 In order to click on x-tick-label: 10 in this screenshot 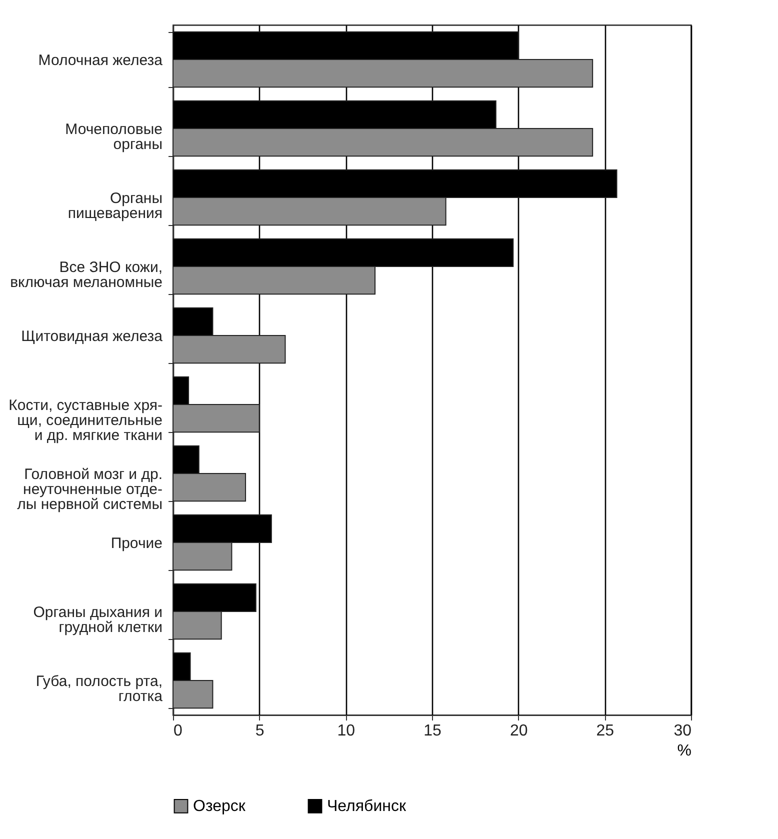, I will do `click(346, 731)`.